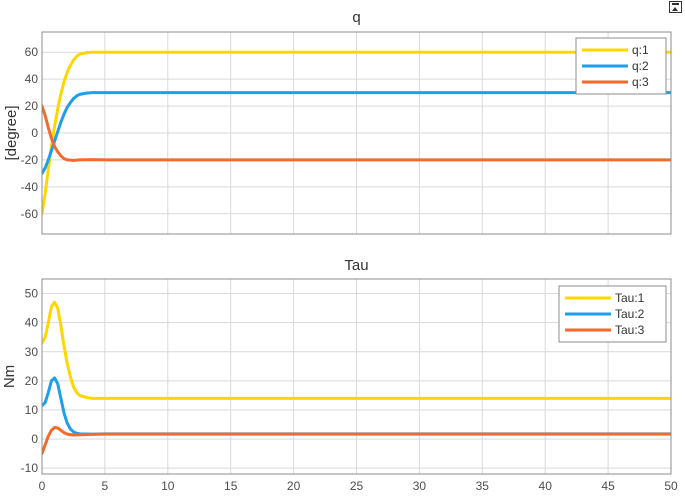 The image size is (685, 497). Describe the element at coordinates (30, 468) in the screenshot. I see `tau-ytick-label: -10` at that location.